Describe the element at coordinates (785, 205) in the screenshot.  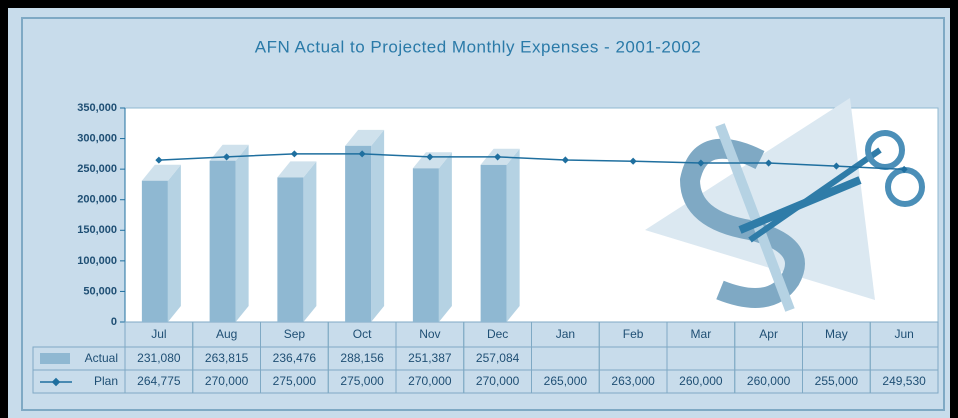
I see `clip-art` at that location.